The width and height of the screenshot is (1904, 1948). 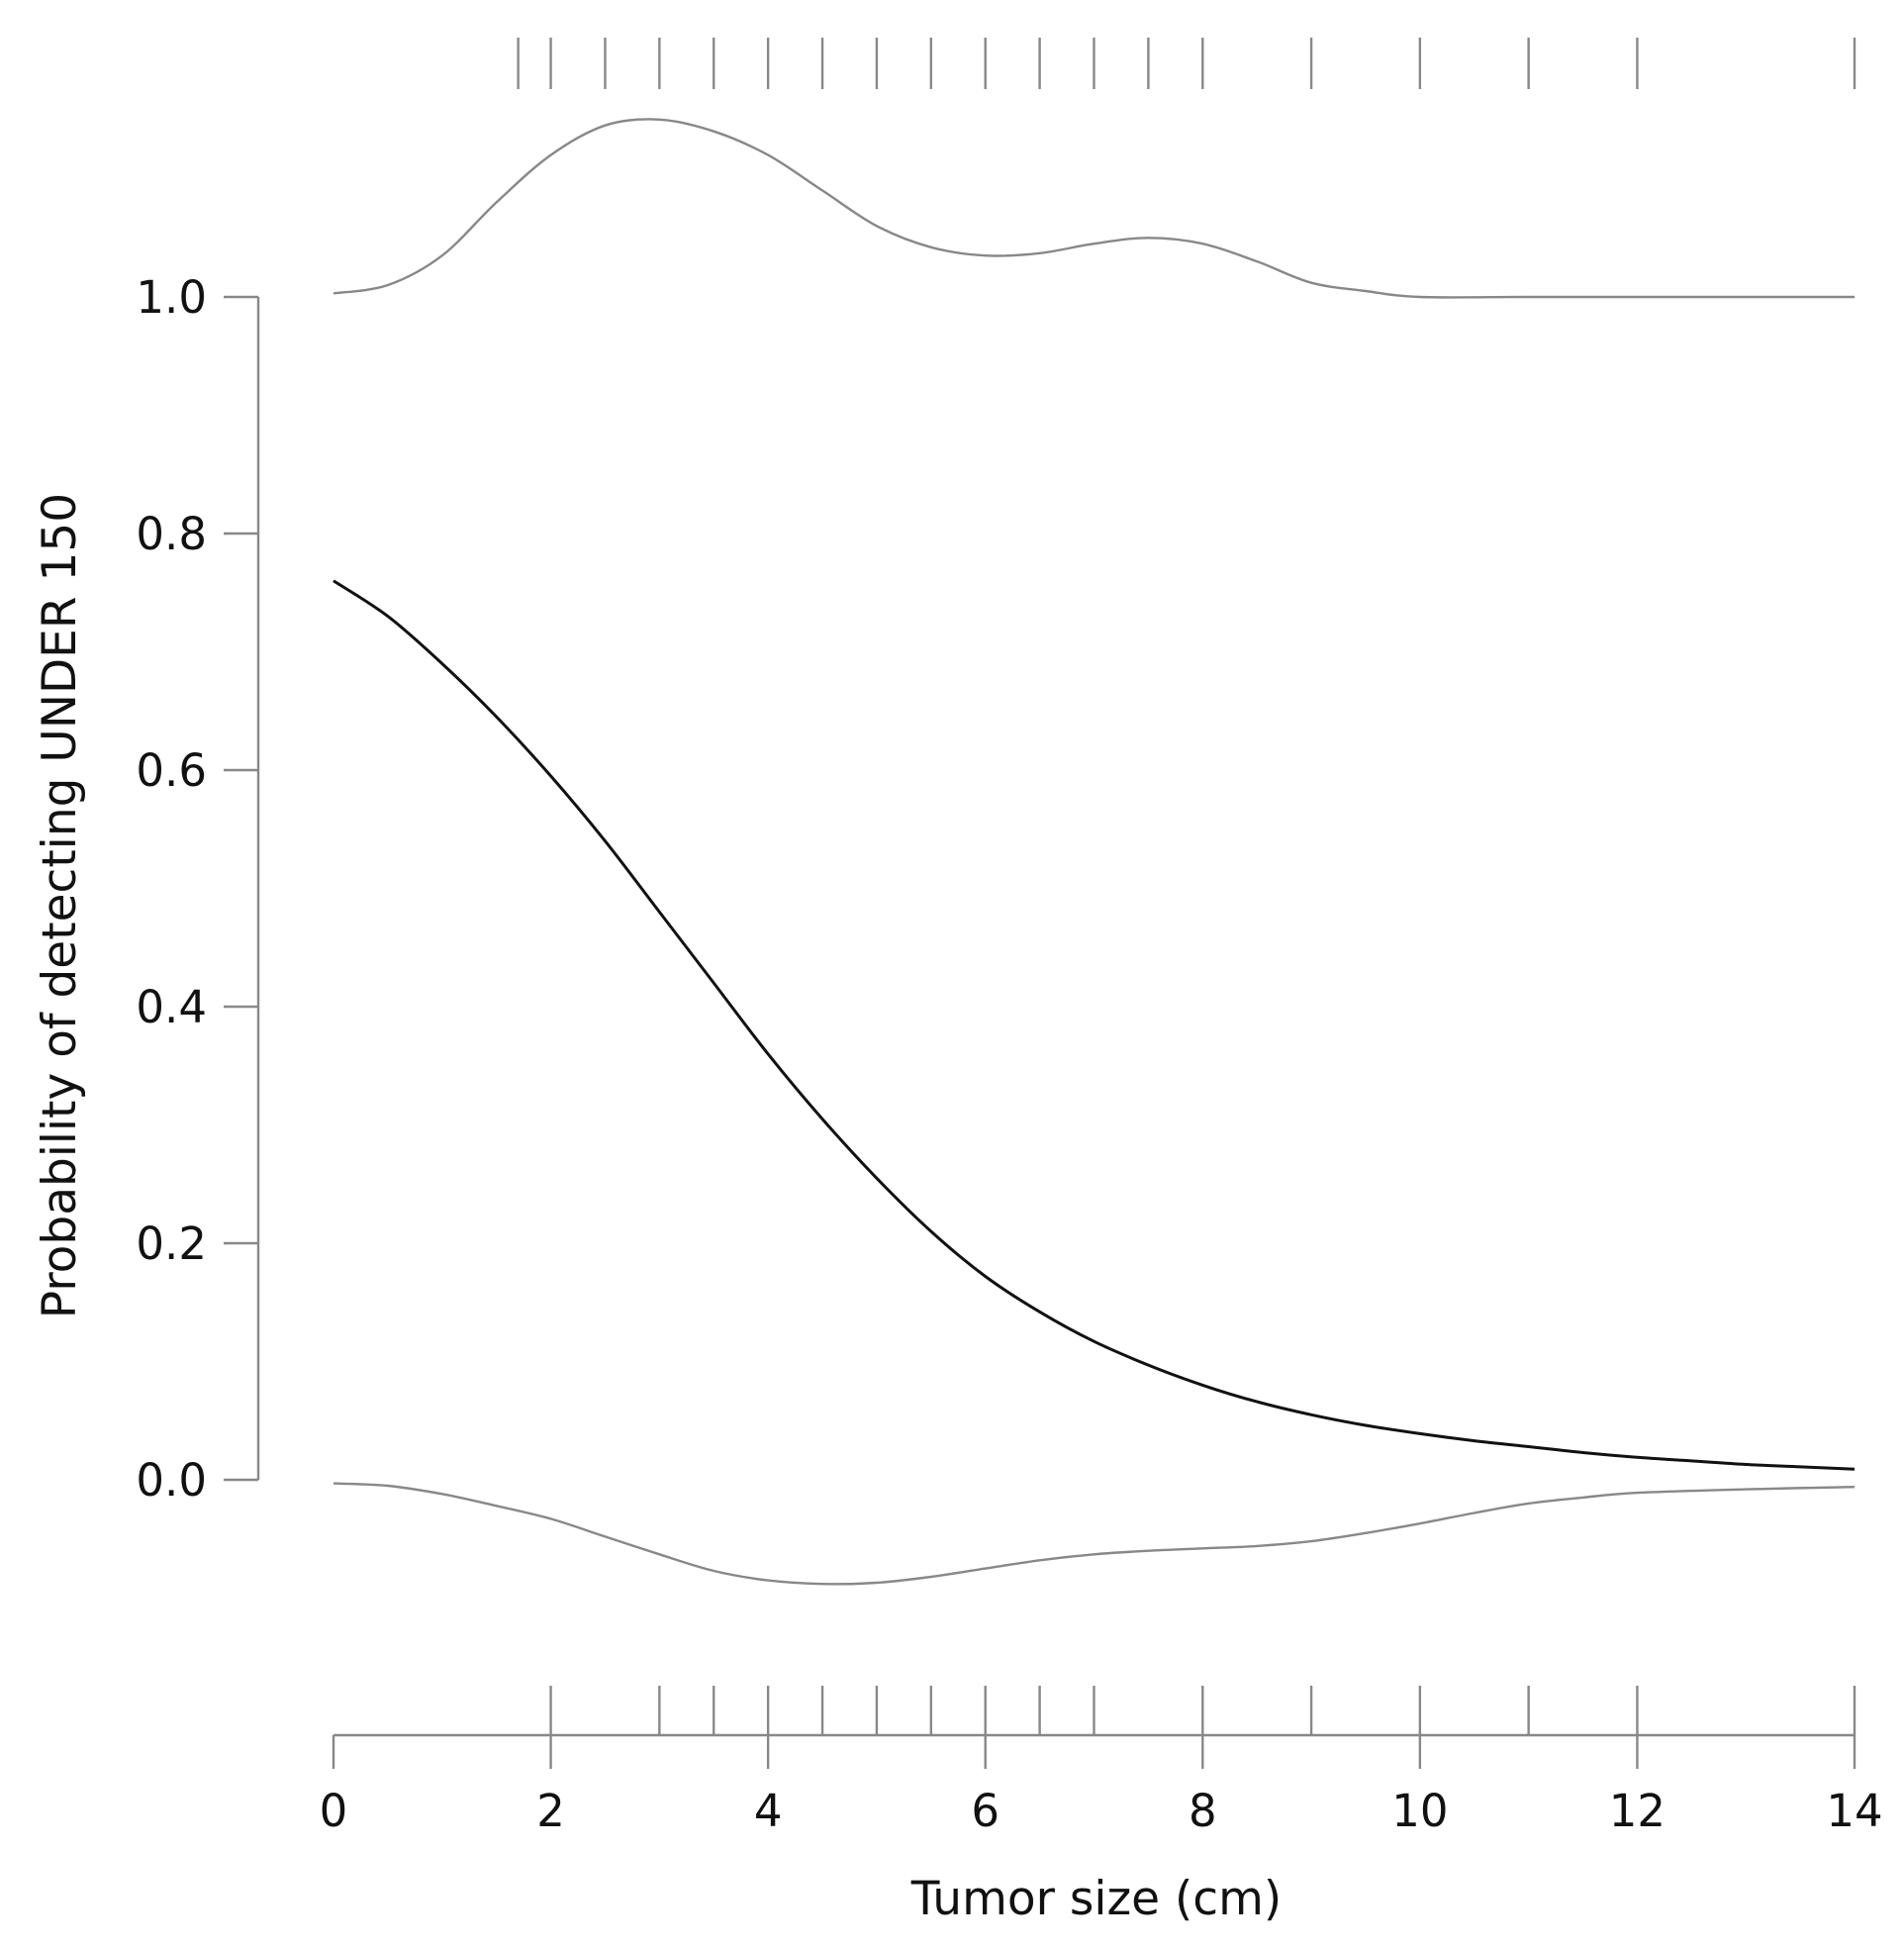 What do you see at coordinates (171, 1481) in the screenshot?
I see `y-tick-label: 0.0` at bounding box center [171, 1481].